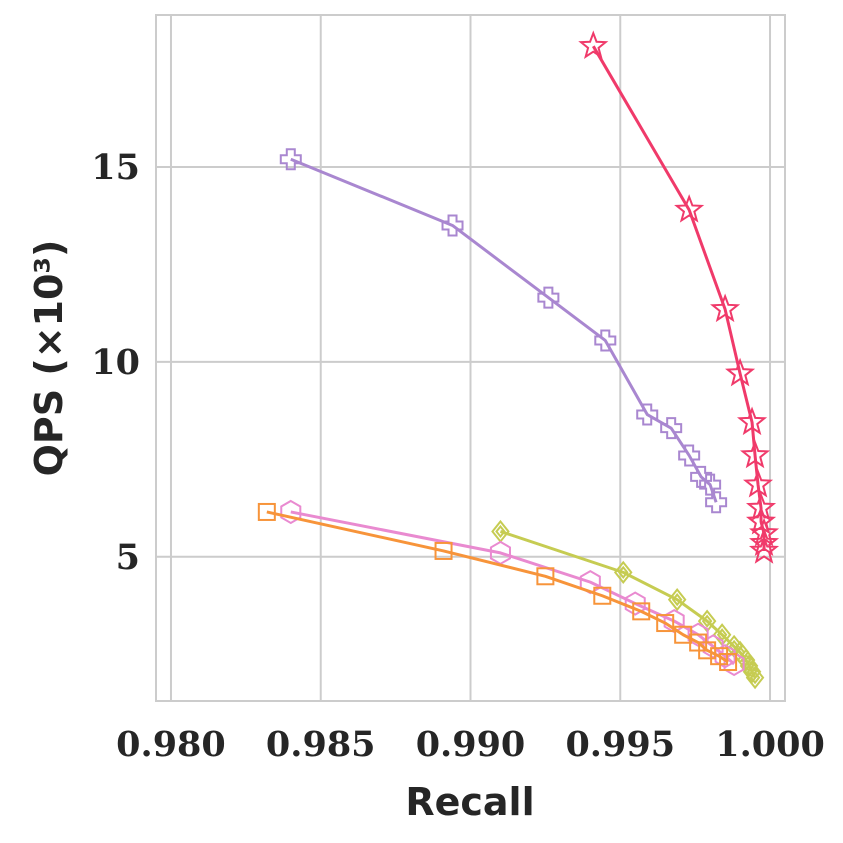 The image size is (843, 843). I want to click on y-tick-labels: 5 10 15, so click(115, 362).